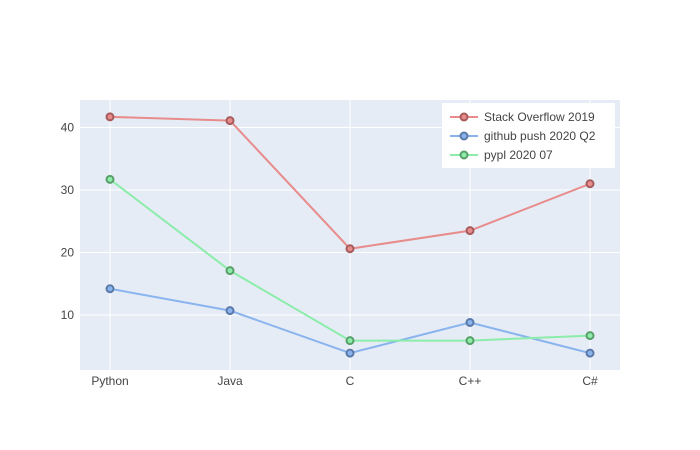 The width and height of the screenshot is (700, 450). Describe the element at coordinates (68, 253) in the screenshot. I see `y-tick-label: 20` at that location.